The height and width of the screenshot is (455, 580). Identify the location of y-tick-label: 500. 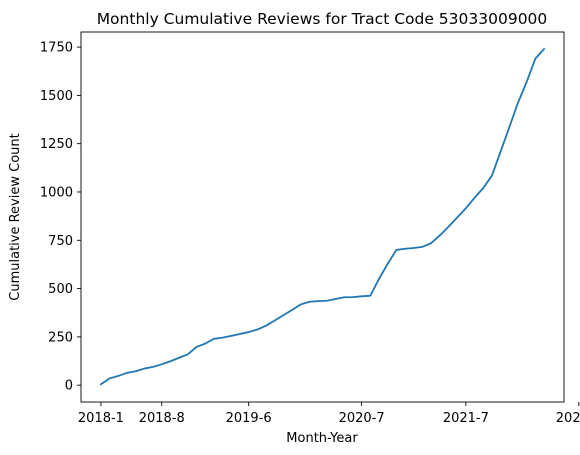
(60, 289).